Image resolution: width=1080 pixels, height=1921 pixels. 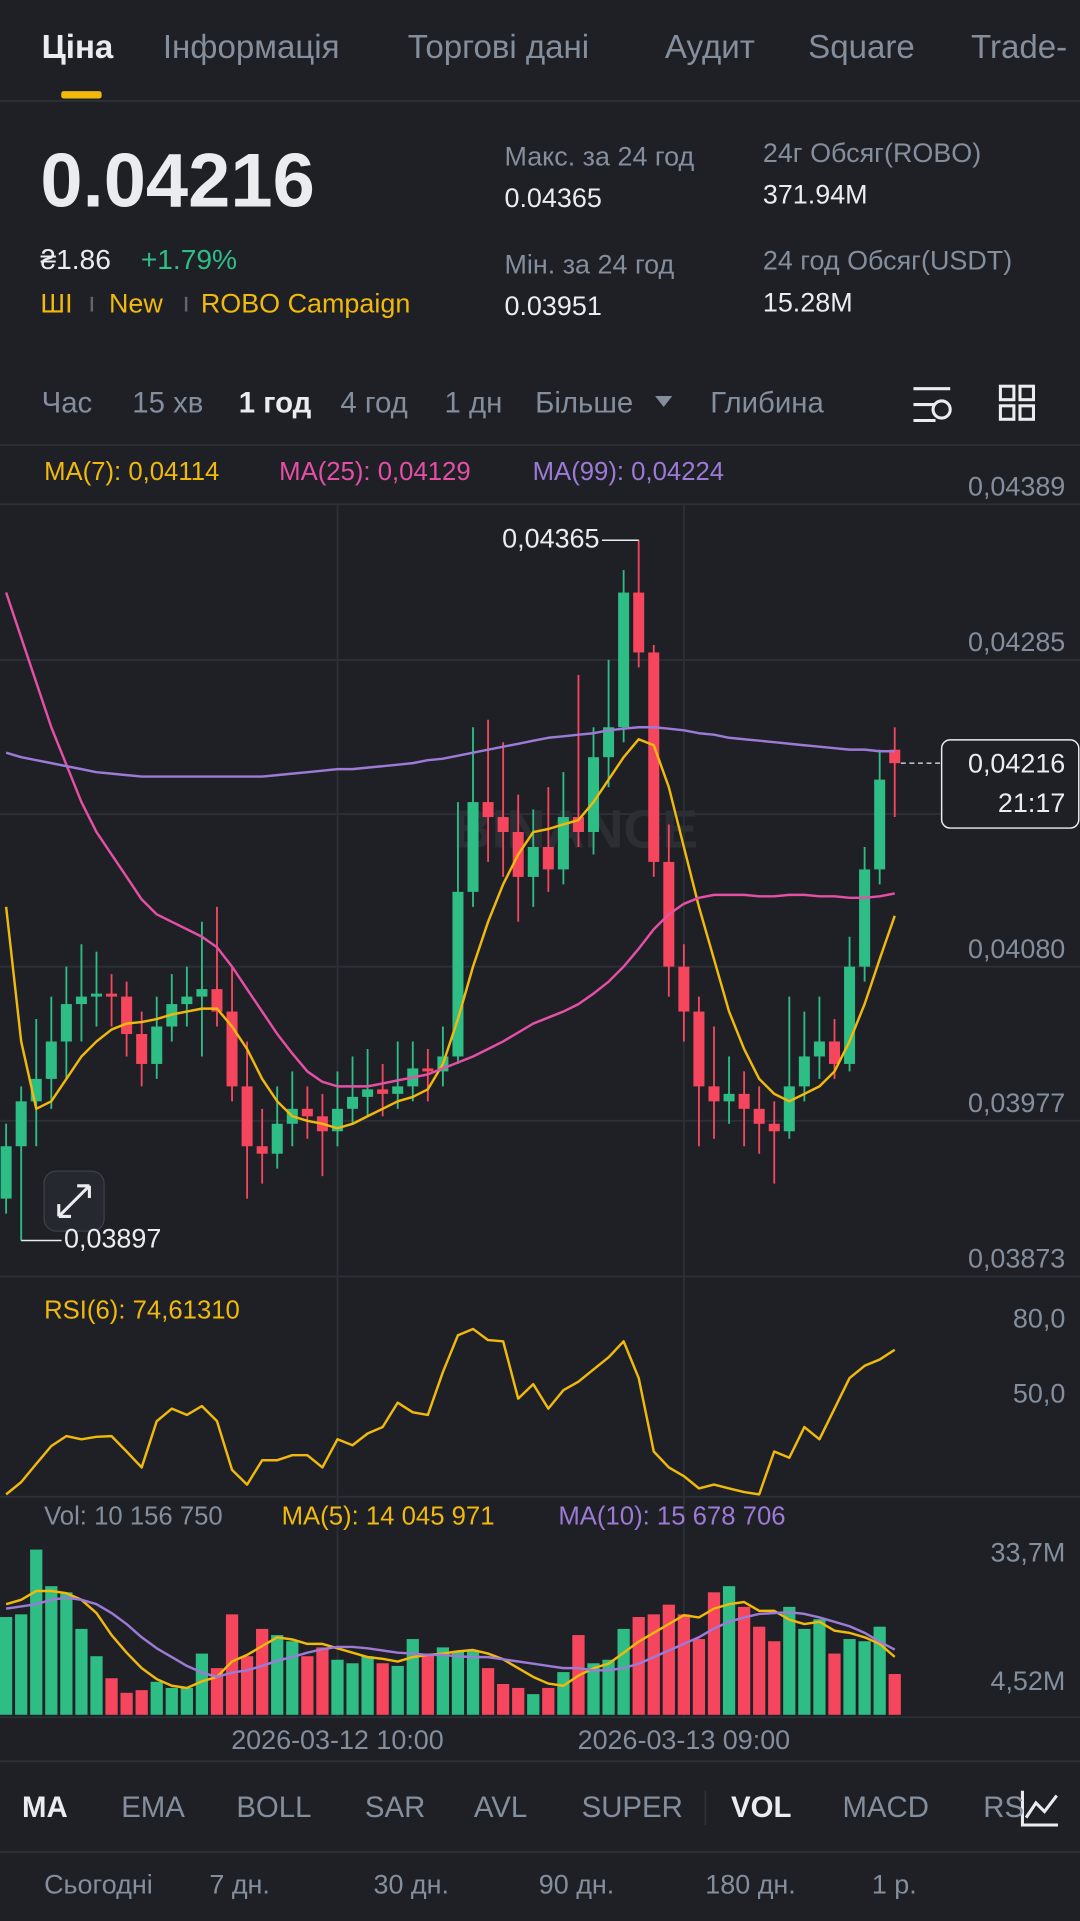 What do you see at coordinates (1016, 1259) in the screenshot?
I see `y-tick-label: 0,03873` at bounding box center [1016, 1259].